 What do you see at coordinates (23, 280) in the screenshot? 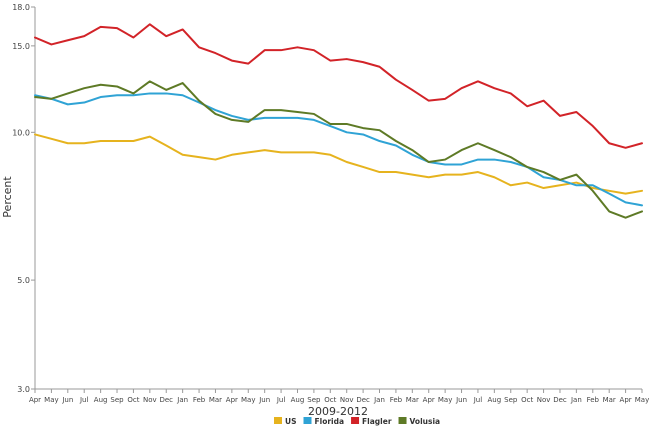
I see `y-tick-label: 5.0` at bounding box center [23, 280].